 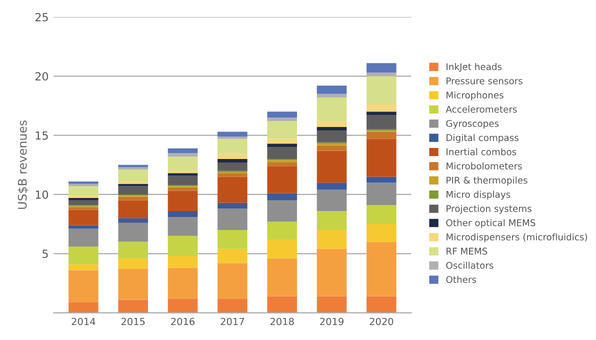 I want to click on x-tick-label: 2017, so click(x=232, y=322).